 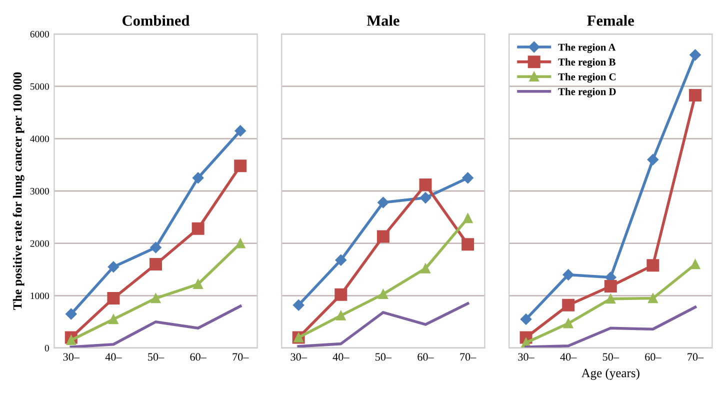 What do you see at coordinates (39, 243) in the screenshot?
I see `y-tick-label: 2000` at bounding box center [39, 243].